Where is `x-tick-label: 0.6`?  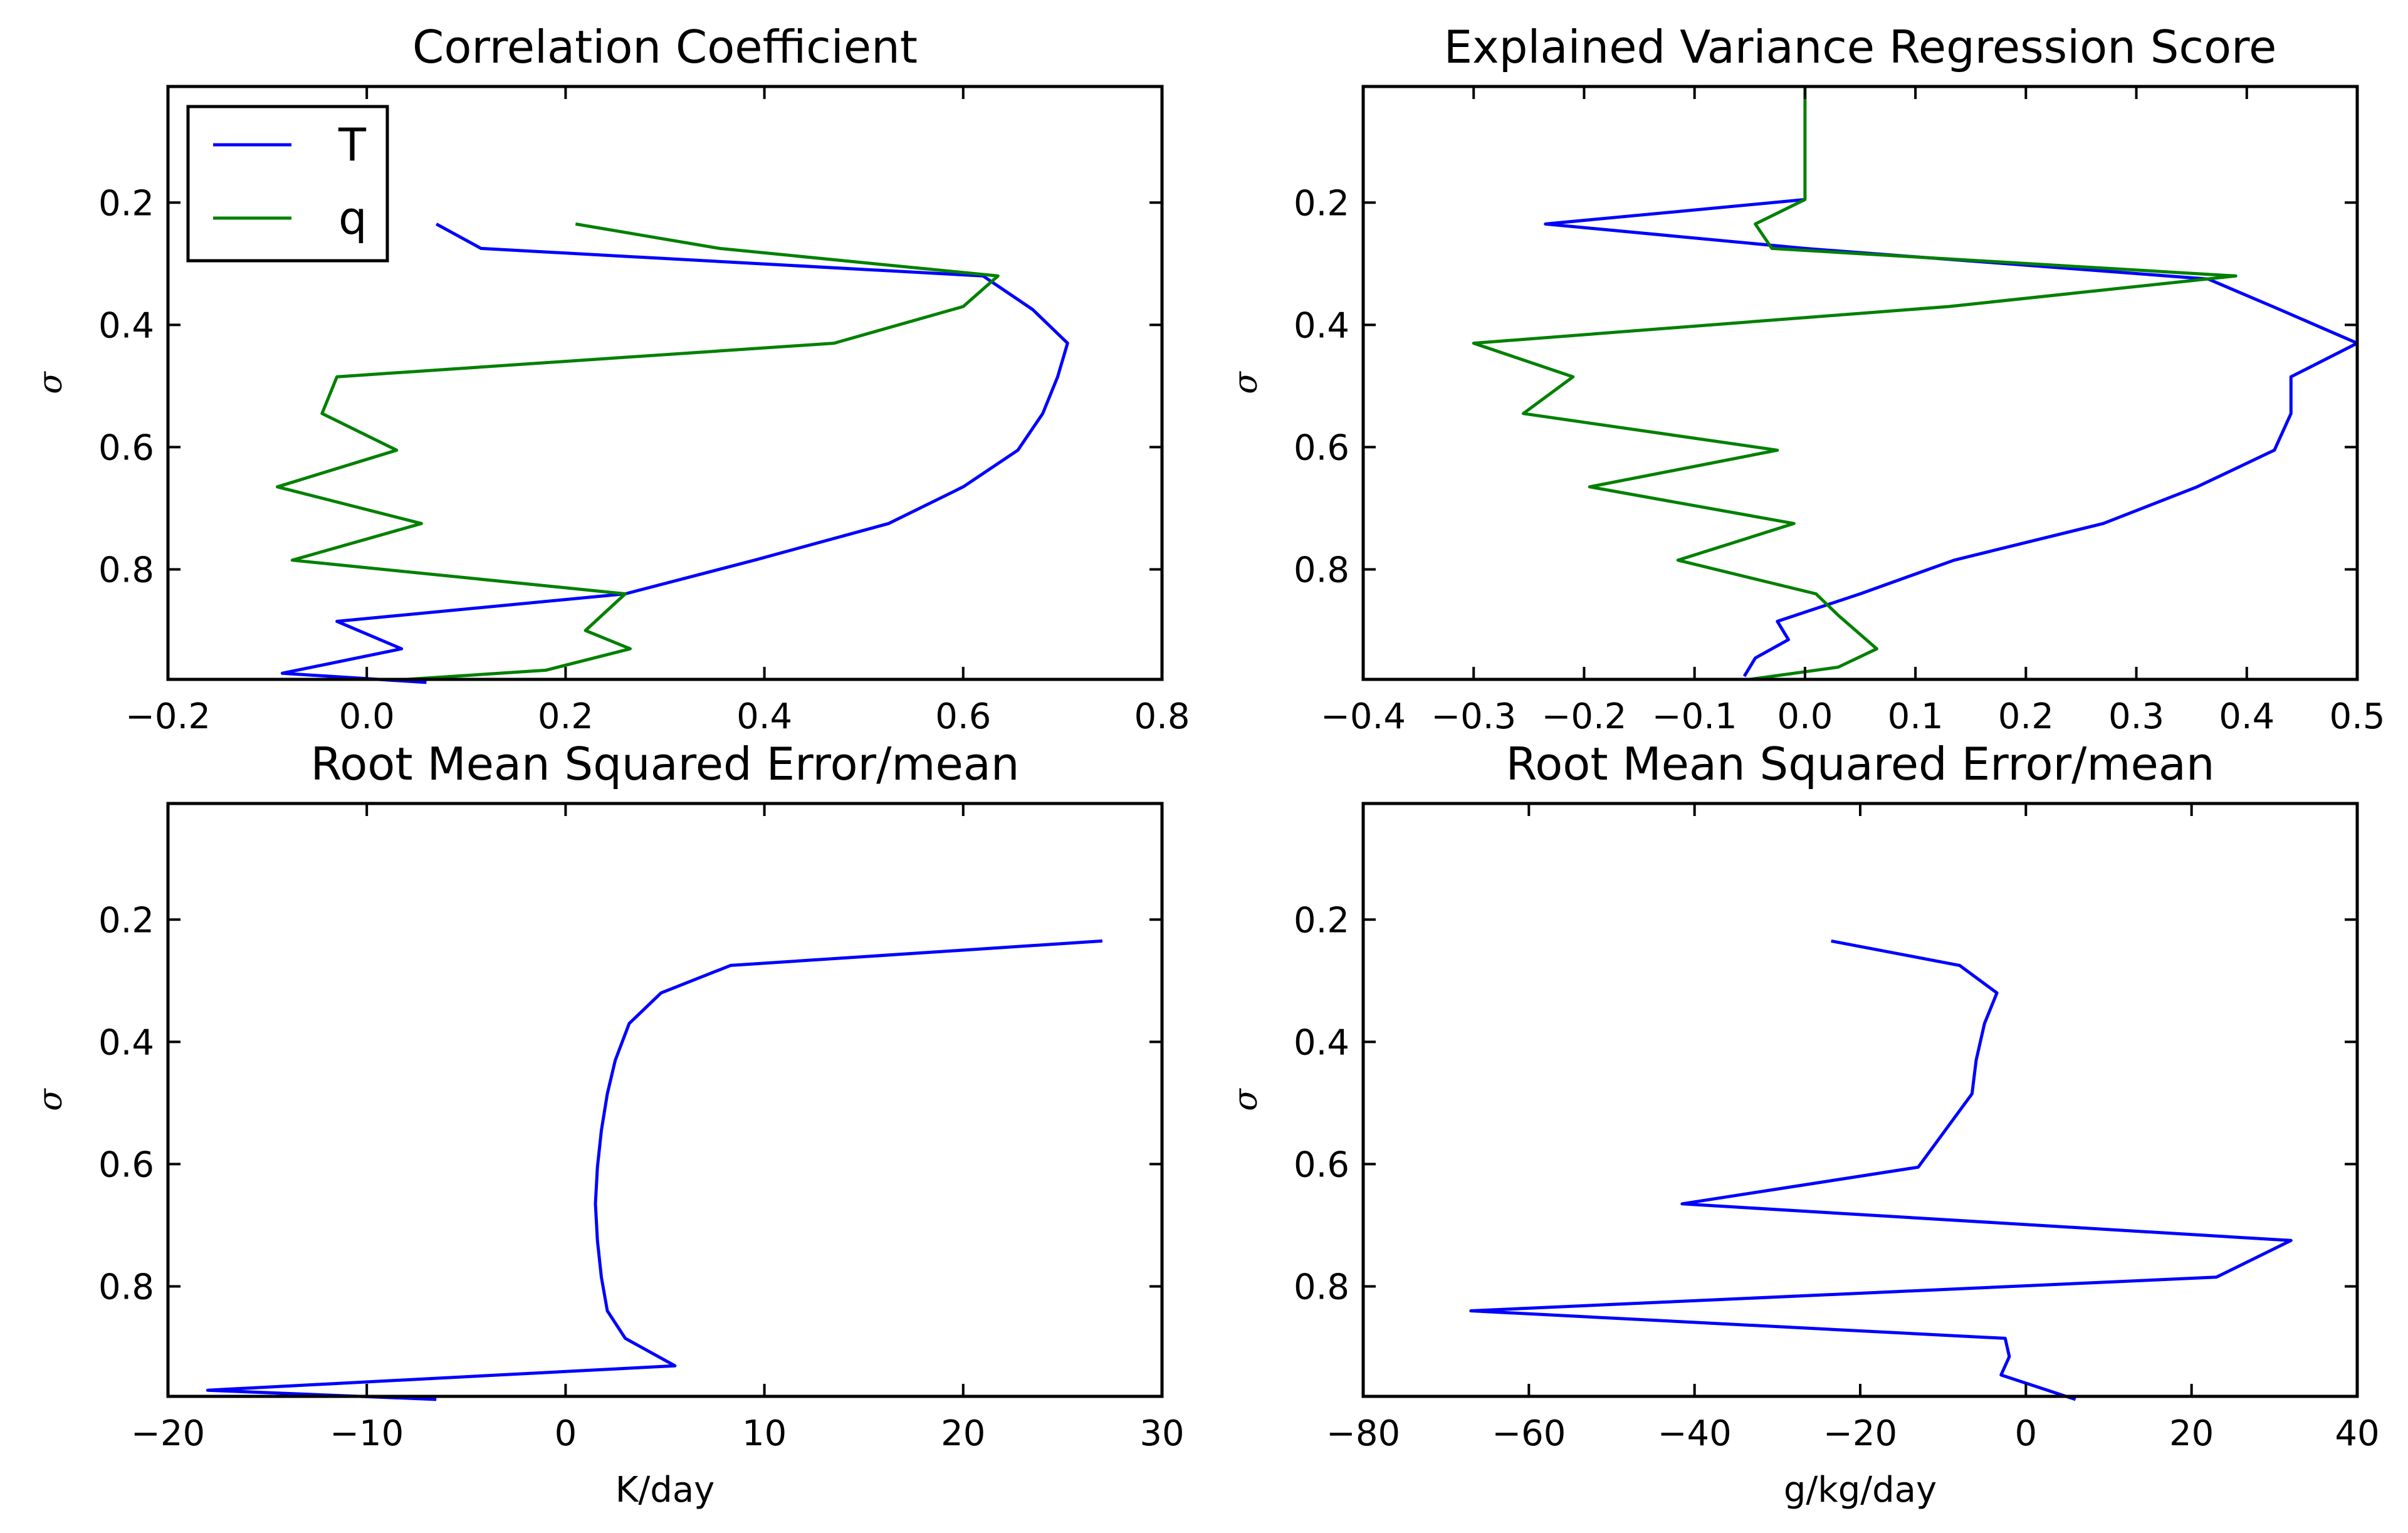
x-tick-label: 0.6 is located at coordinates (963, 716).